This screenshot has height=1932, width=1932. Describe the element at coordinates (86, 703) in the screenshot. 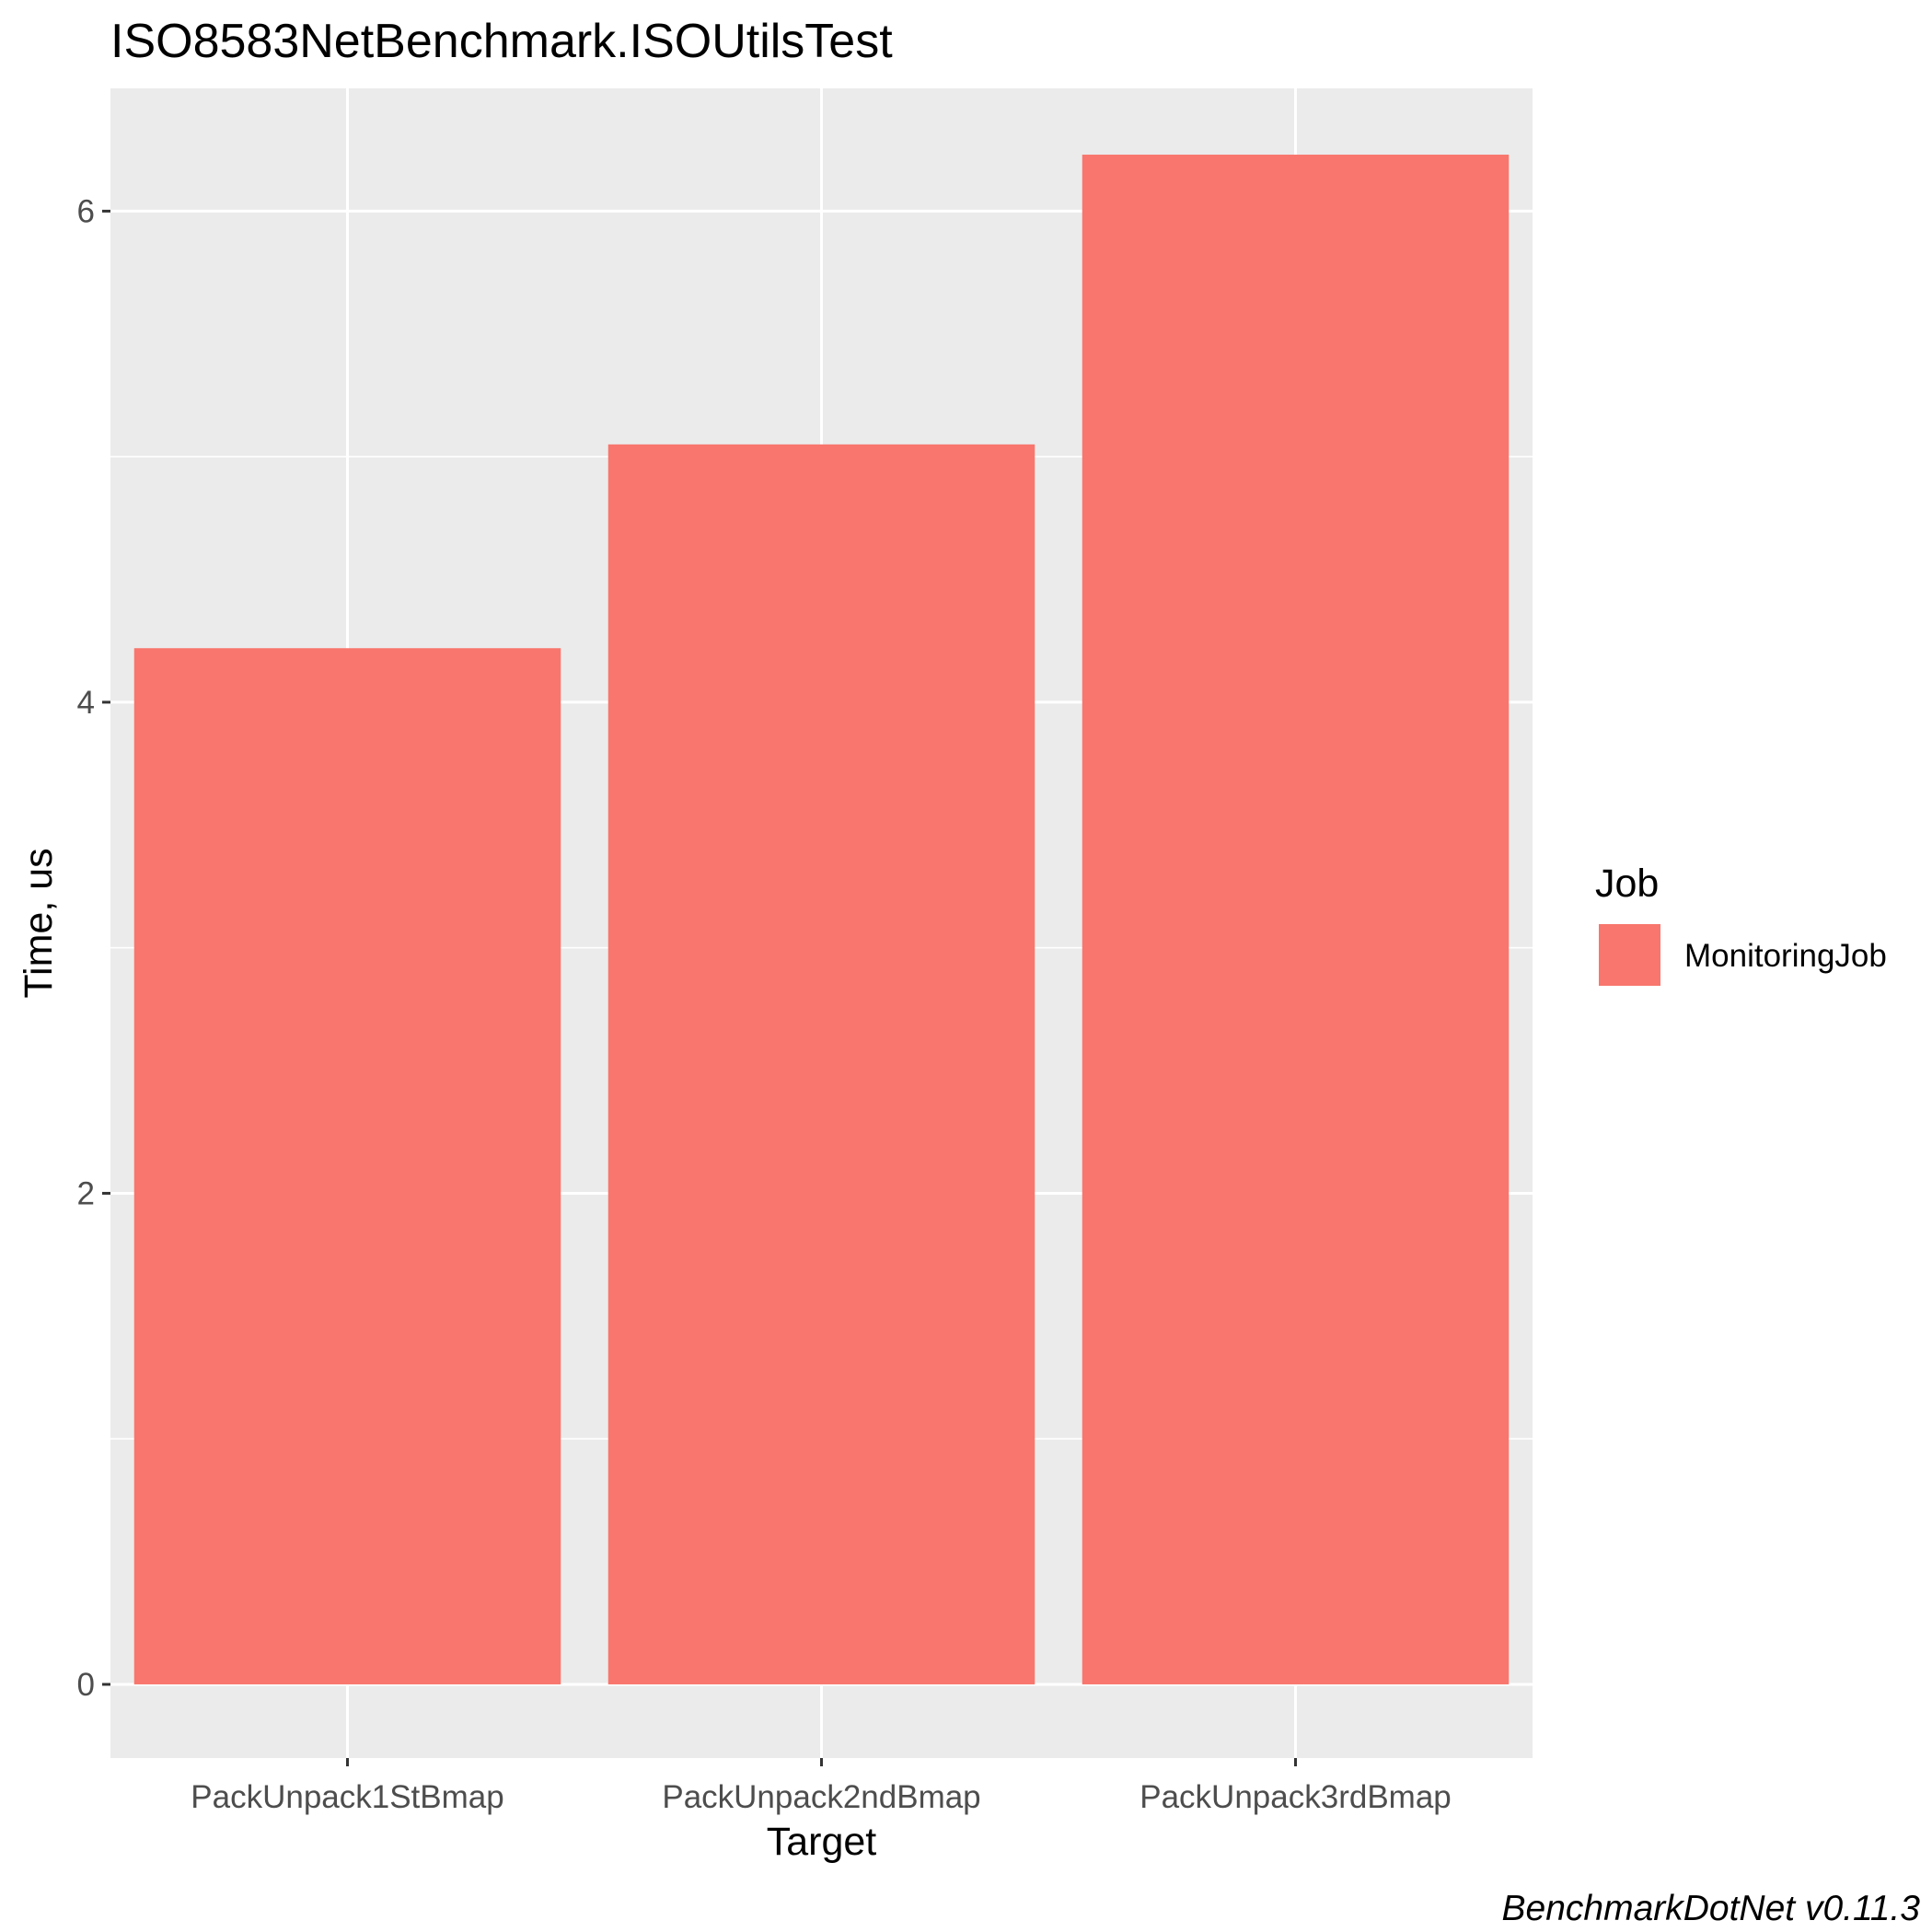

I see `y-tick-label: 4` at that location.